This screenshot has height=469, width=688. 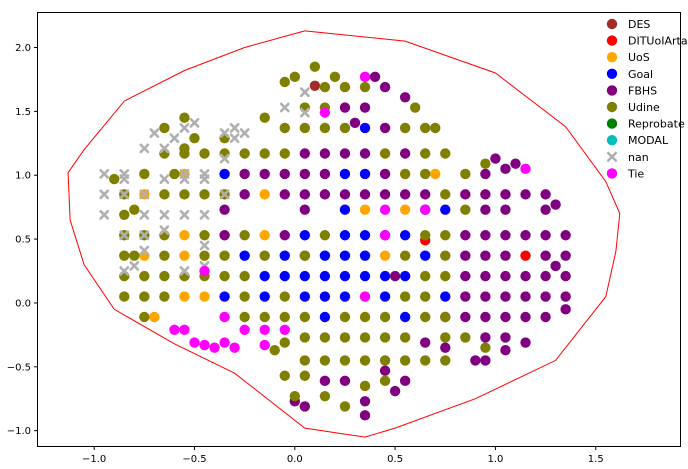 What do you see at coordinates (23, 176) in the screenshot?
I see `y-tick-label: 1.0` at bounding box center [23, 176].